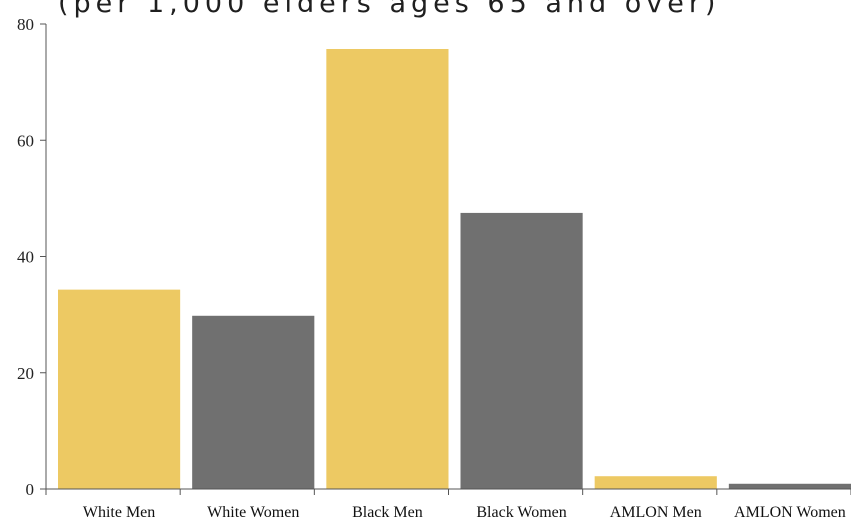  Describe the element at coordinates (789, 486) in the screenshot. I see `bar-amlon-women` at that location.